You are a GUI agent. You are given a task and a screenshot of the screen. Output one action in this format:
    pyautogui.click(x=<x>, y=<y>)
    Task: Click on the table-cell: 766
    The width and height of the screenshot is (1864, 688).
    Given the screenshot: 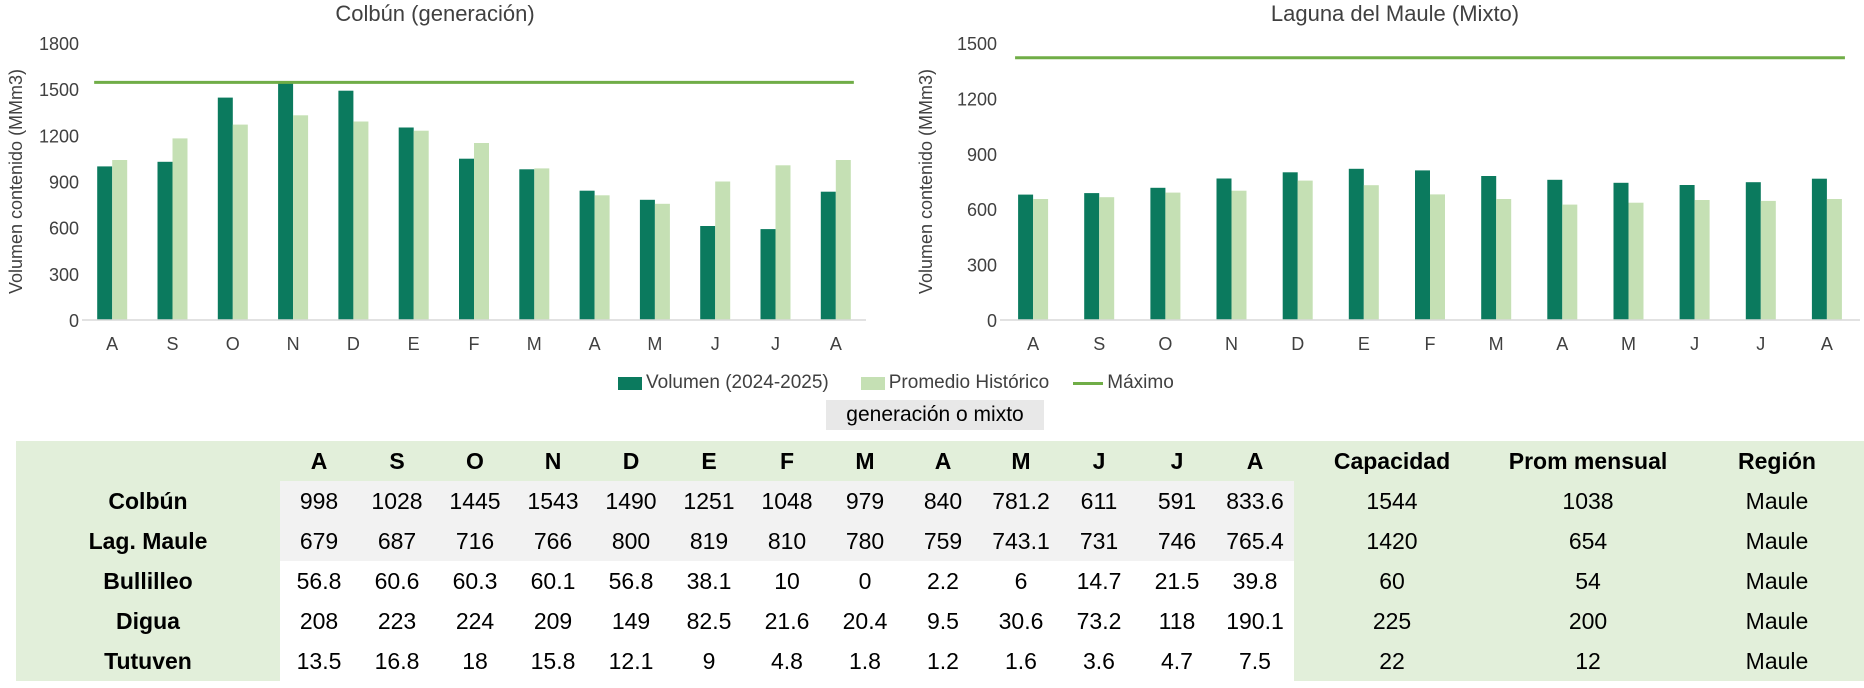 What is the action you would take?
    pyautogui.click(x=553, y=541)
    